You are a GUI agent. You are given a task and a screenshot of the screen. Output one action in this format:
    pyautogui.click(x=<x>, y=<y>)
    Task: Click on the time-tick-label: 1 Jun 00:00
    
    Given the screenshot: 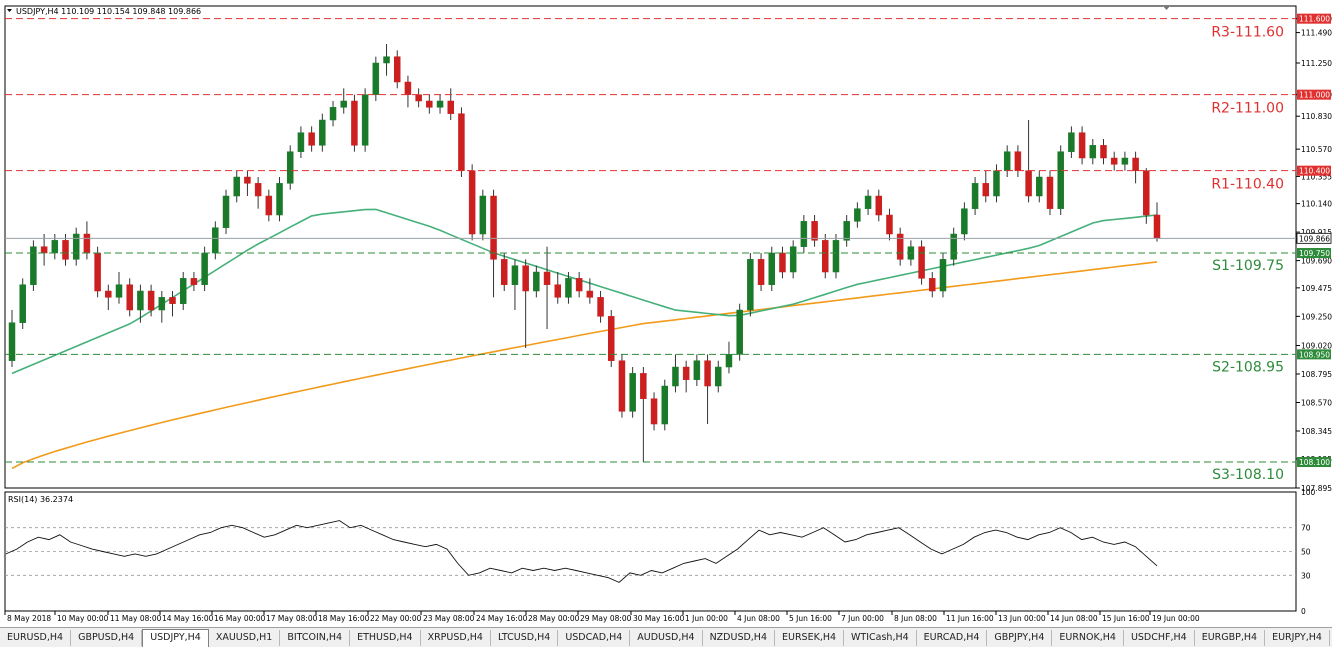 What is the action you would take?
    pyautogui.click(x=706, y=618)
    